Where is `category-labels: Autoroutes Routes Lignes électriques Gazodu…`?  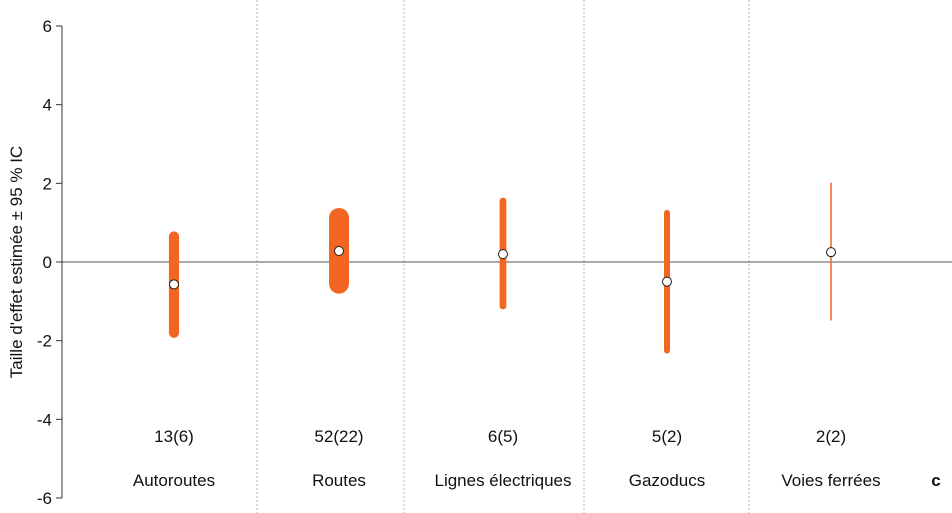
category-labels: Autoroutes Routes Lignes électriques Gazodu… is located at coordinates (507, 480).